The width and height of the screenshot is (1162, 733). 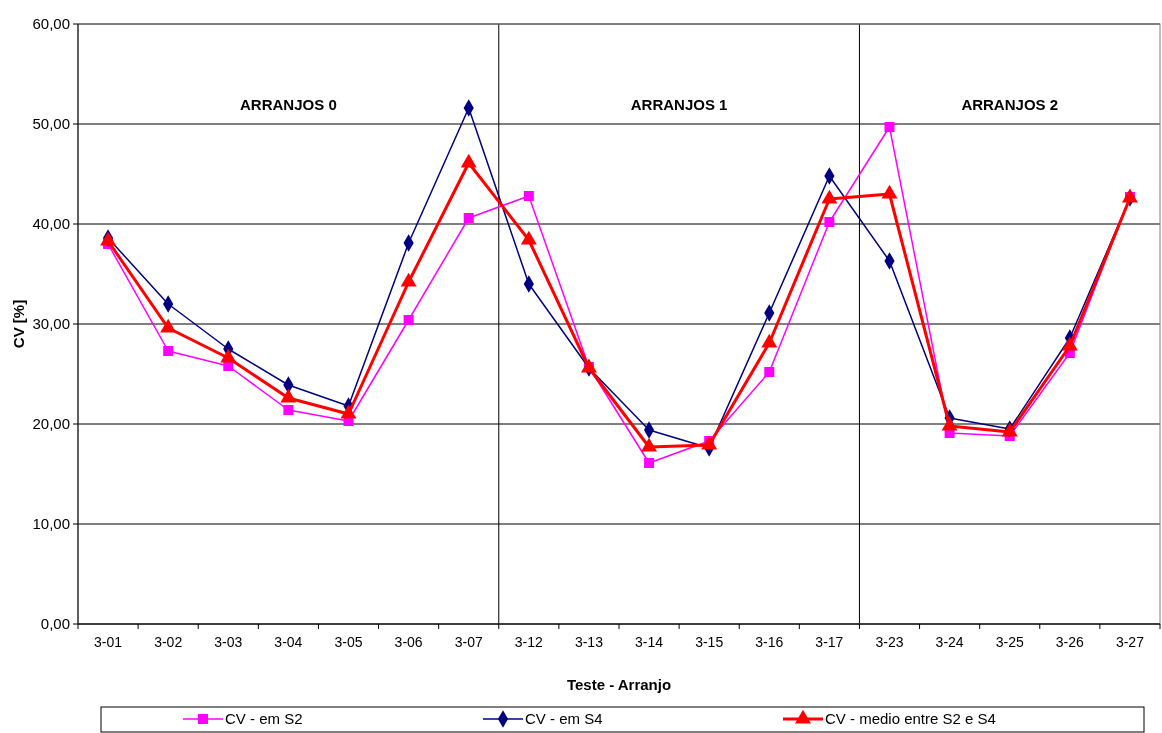 I want to click on y-tick-label: 30,00, so click(x=51, y=324).